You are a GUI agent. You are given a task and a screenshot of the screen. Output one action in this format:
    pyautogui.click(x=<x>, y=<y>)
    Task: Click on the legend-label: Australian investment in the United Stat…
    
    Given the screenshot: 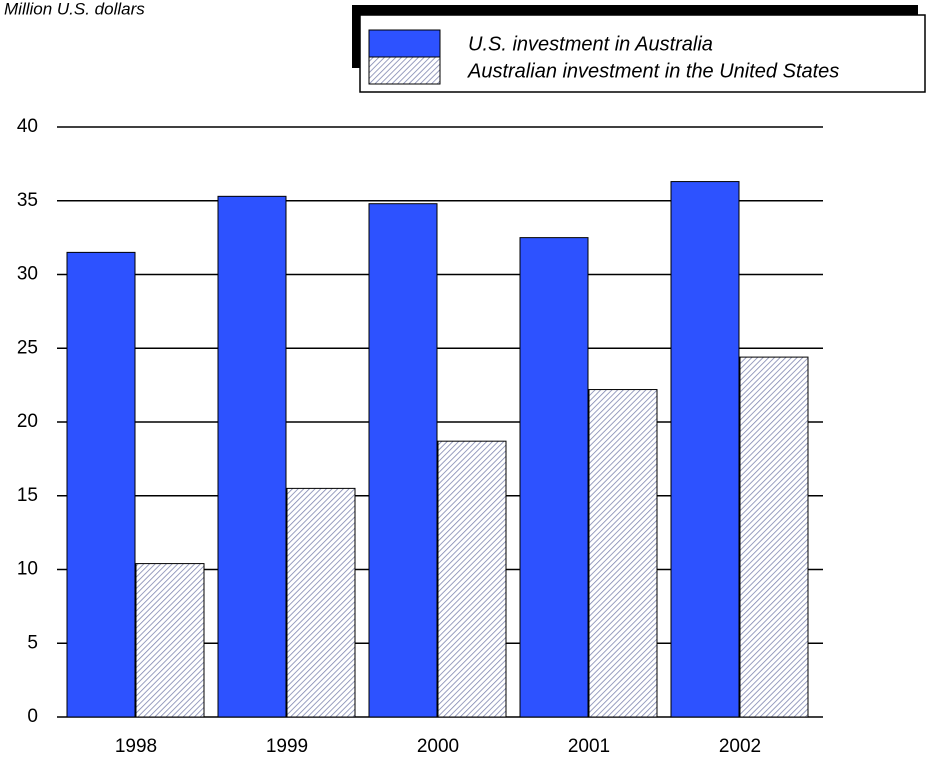 What is the action you would take?
    pyautogui.click(x=653, y=71)
    